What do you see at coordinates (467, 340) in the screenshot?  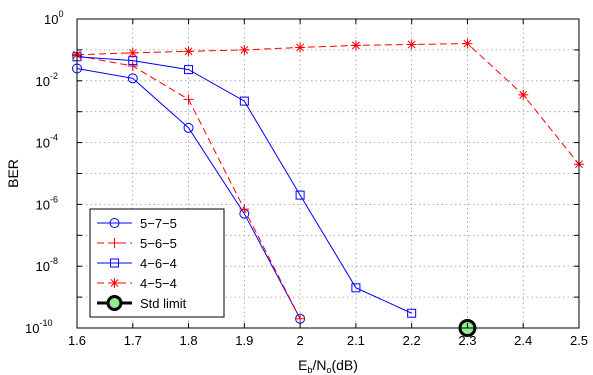 I see `x-tick-label: 2.3` at bounding box center [467, 340].